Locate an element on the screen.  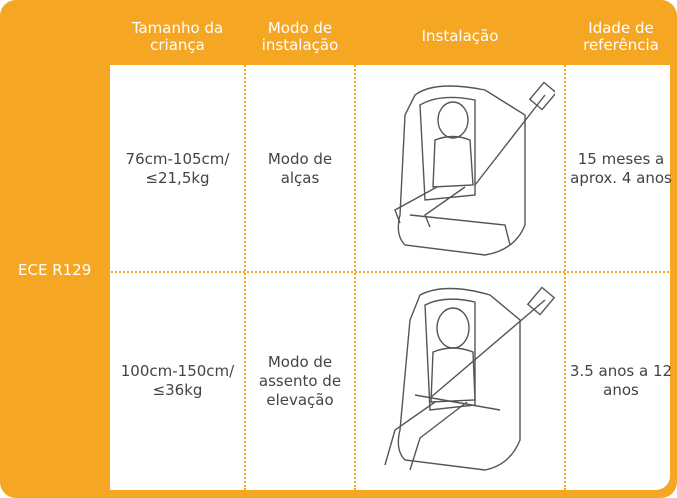
header: Instalação is located at coordinates (460, 36).